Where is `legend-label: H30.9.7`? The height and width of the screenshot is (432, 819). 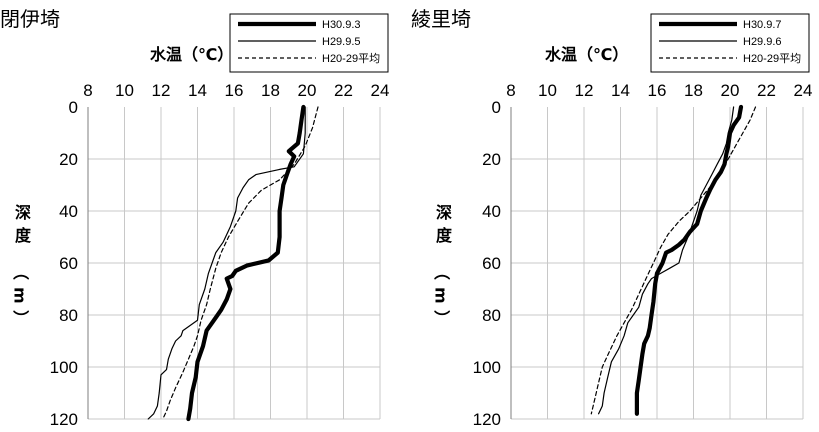 legend-label: H30.9.7 is located at coordinates (762, 25).